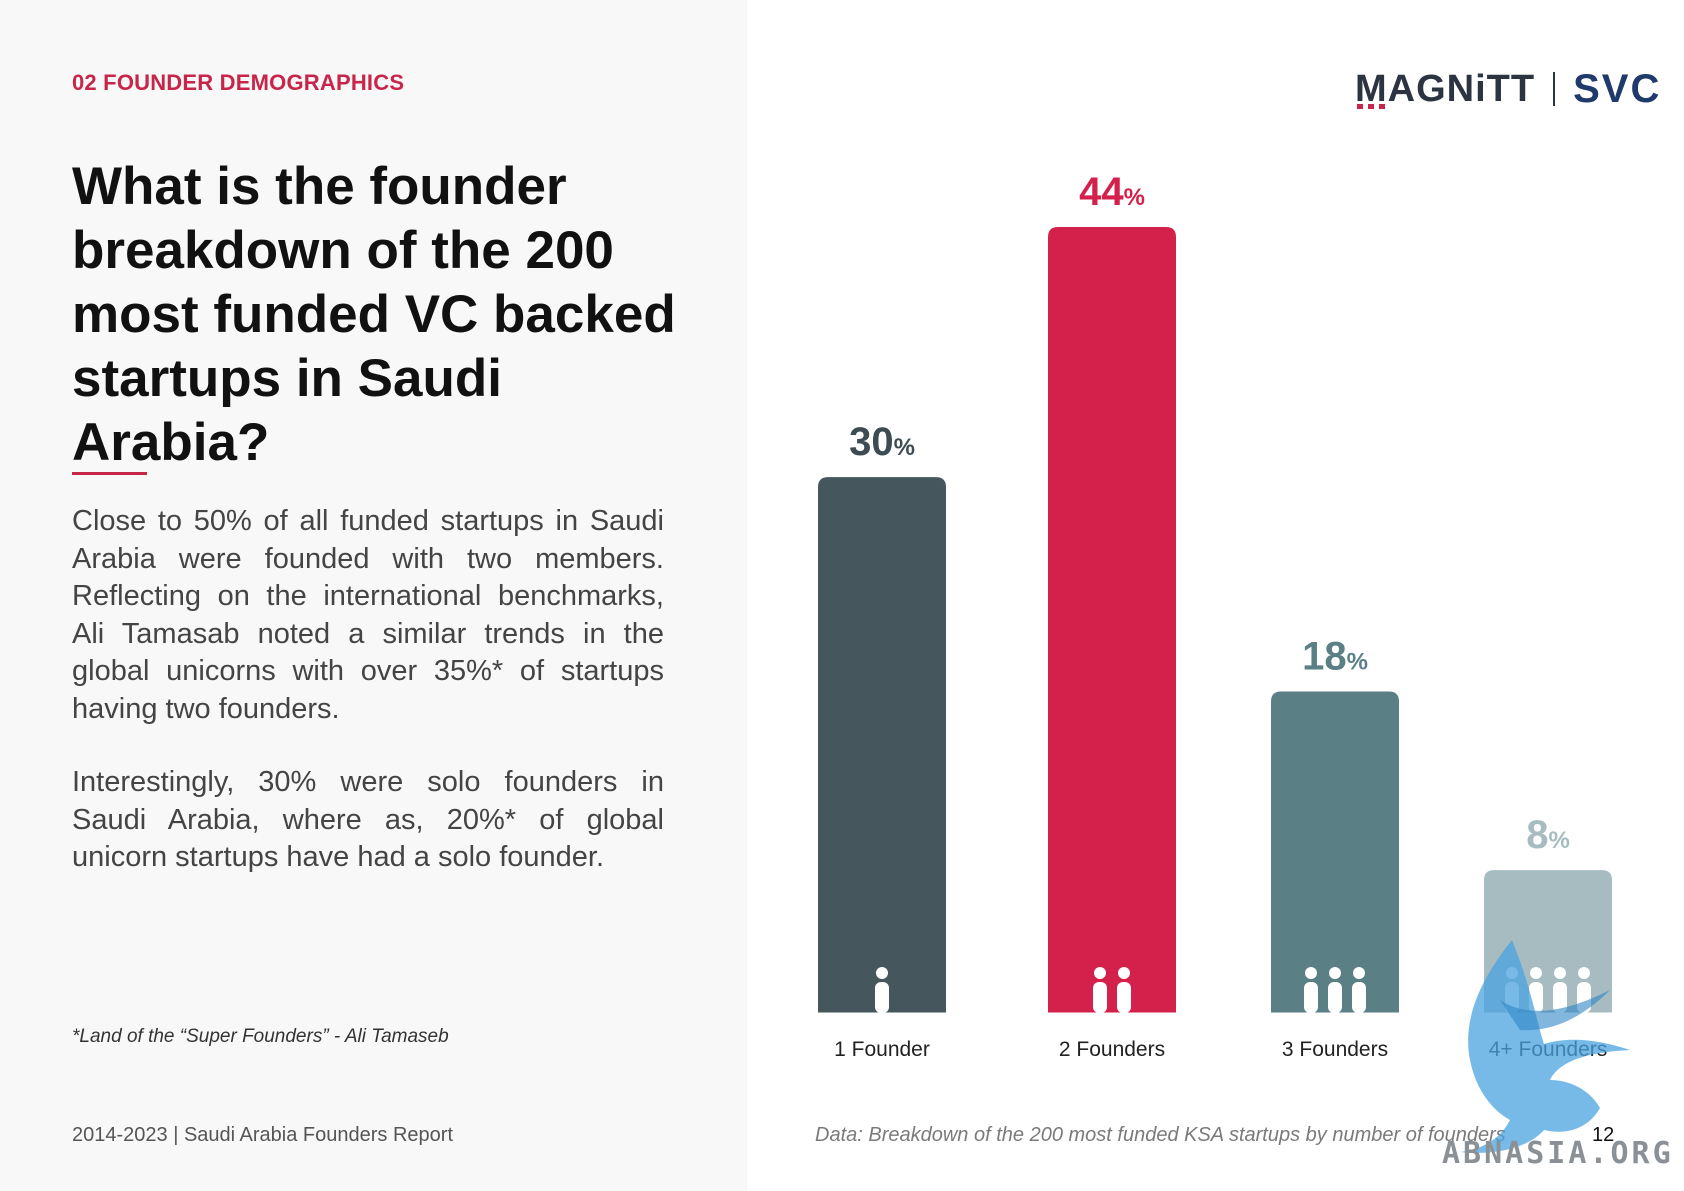  What do you see at coordinates (1548, 835) in the screenshot?
I see `data-label-4: 8%` at bounding box center [1548, 835].